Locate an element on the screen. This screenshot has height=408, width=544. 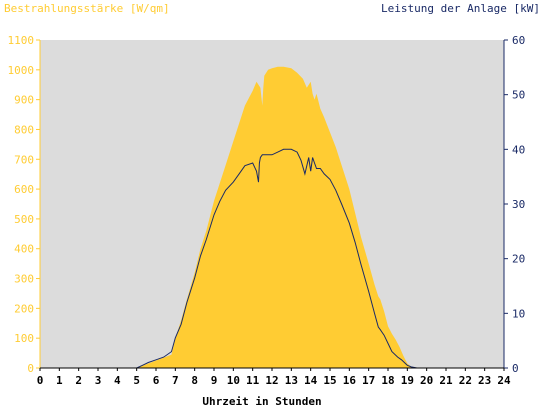
left-y-tick-label: 100 is located at coordinates (24, 338).